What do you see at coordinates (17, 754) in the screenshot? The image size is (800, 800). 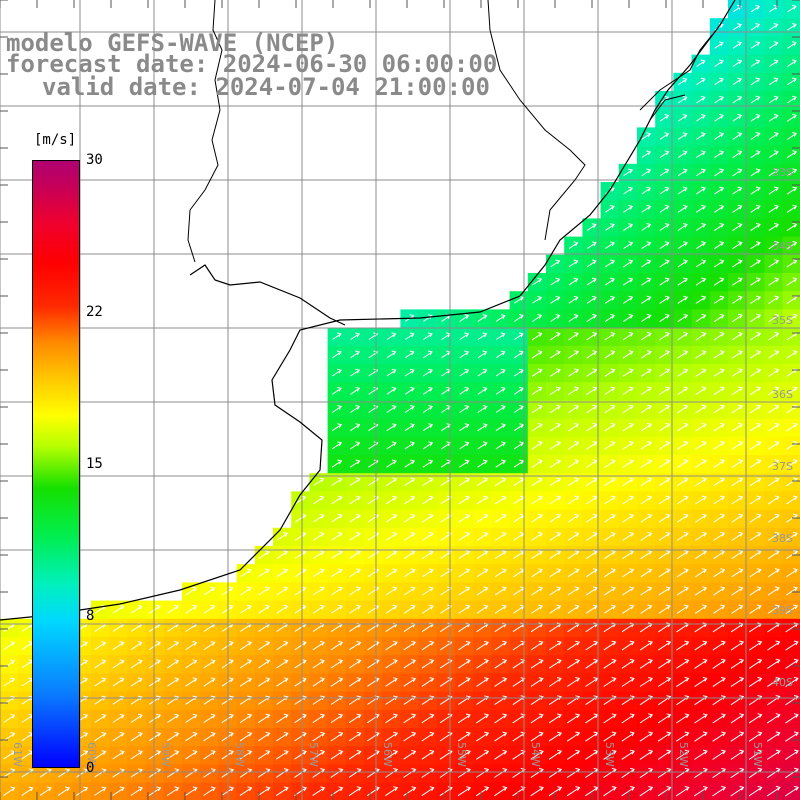 I see `longitude-label: 61W` at bounding box center [17, 754].